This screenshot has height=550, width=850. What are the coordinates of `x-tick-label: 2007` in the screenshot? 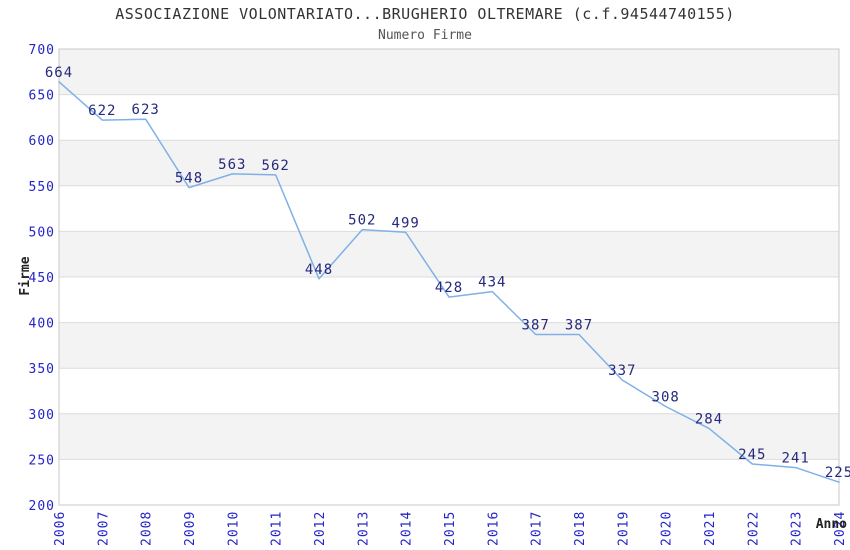 It's located at (103, 528).